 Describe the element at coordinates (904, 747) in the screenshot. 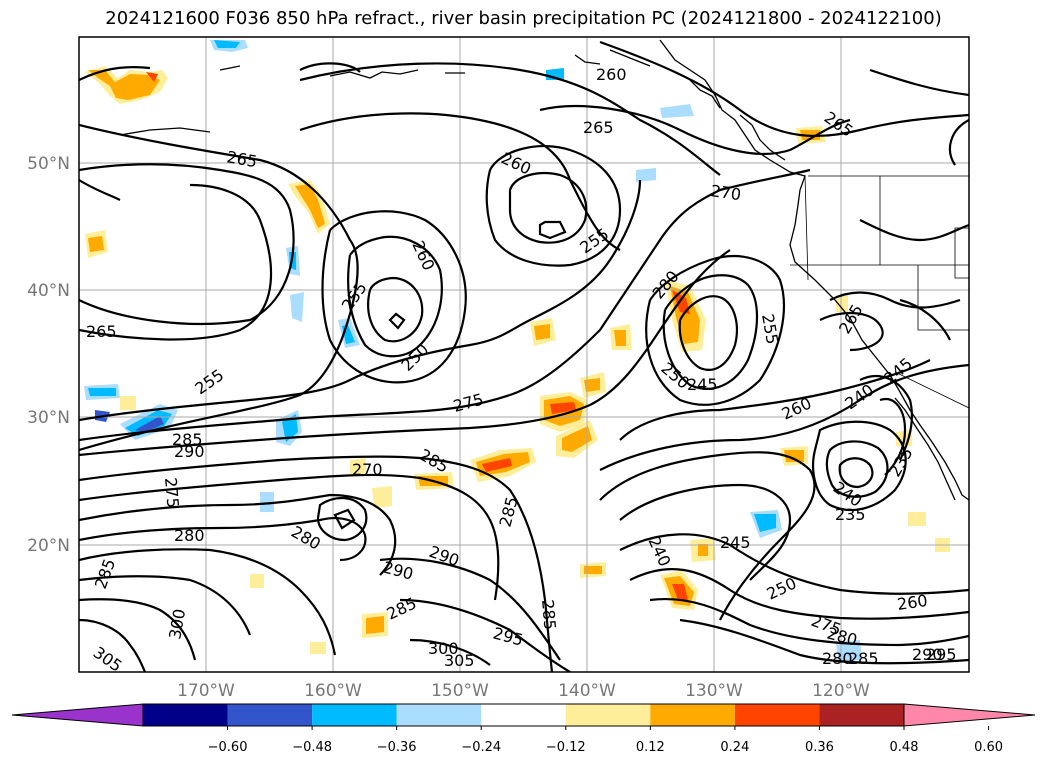

I see `colorbar-tick-label: 0.48` at that location.